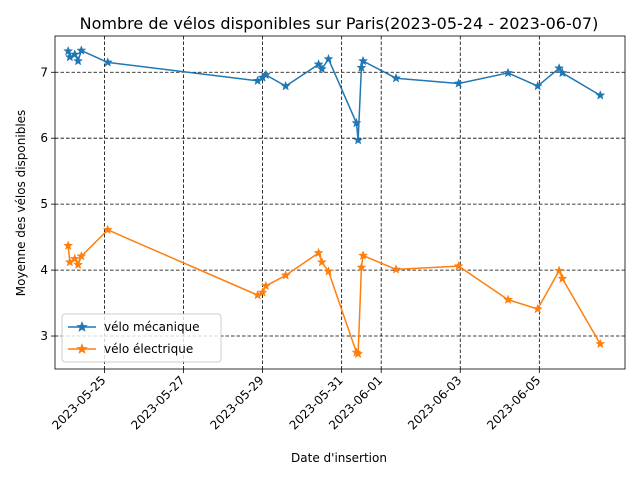 The image size is (640, 484). What do you see at coordinates (44, 138) in the screenshot?
I see `y-tick-label: 6` at bounding box center [44, 138].